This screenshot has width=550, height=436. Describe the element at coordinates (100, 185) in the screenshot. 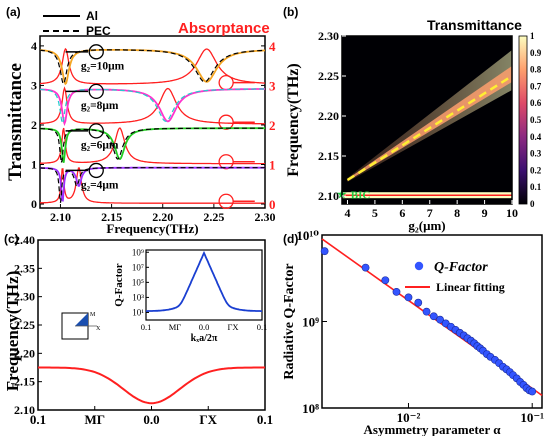

I see `series-label: g₂=4μm` at that location.